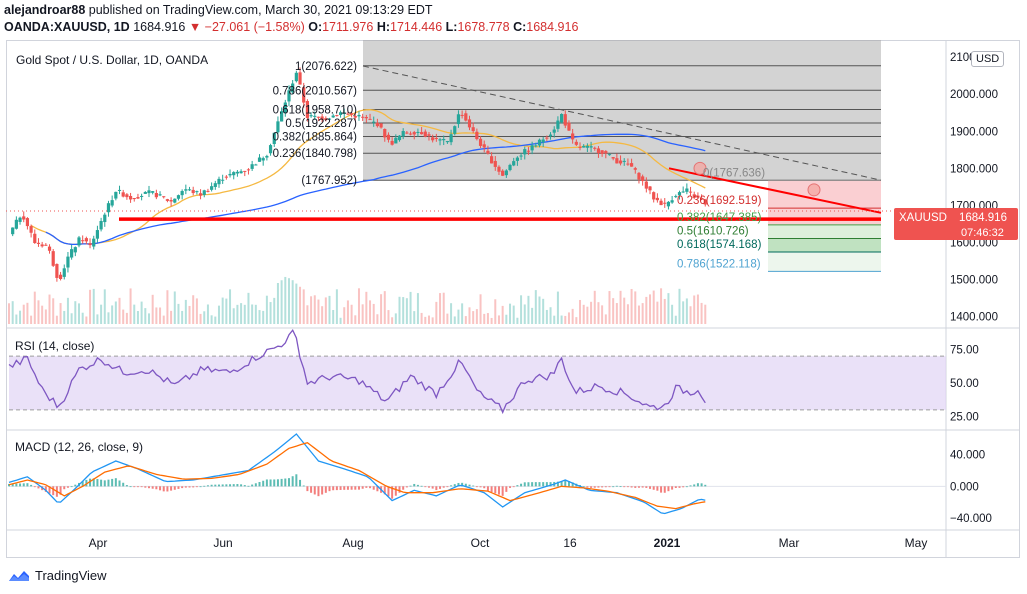  What do you see at coordinates (988, 59) in the screenshot?
I see `currency-button: USD` at bounding box center [988, 59].